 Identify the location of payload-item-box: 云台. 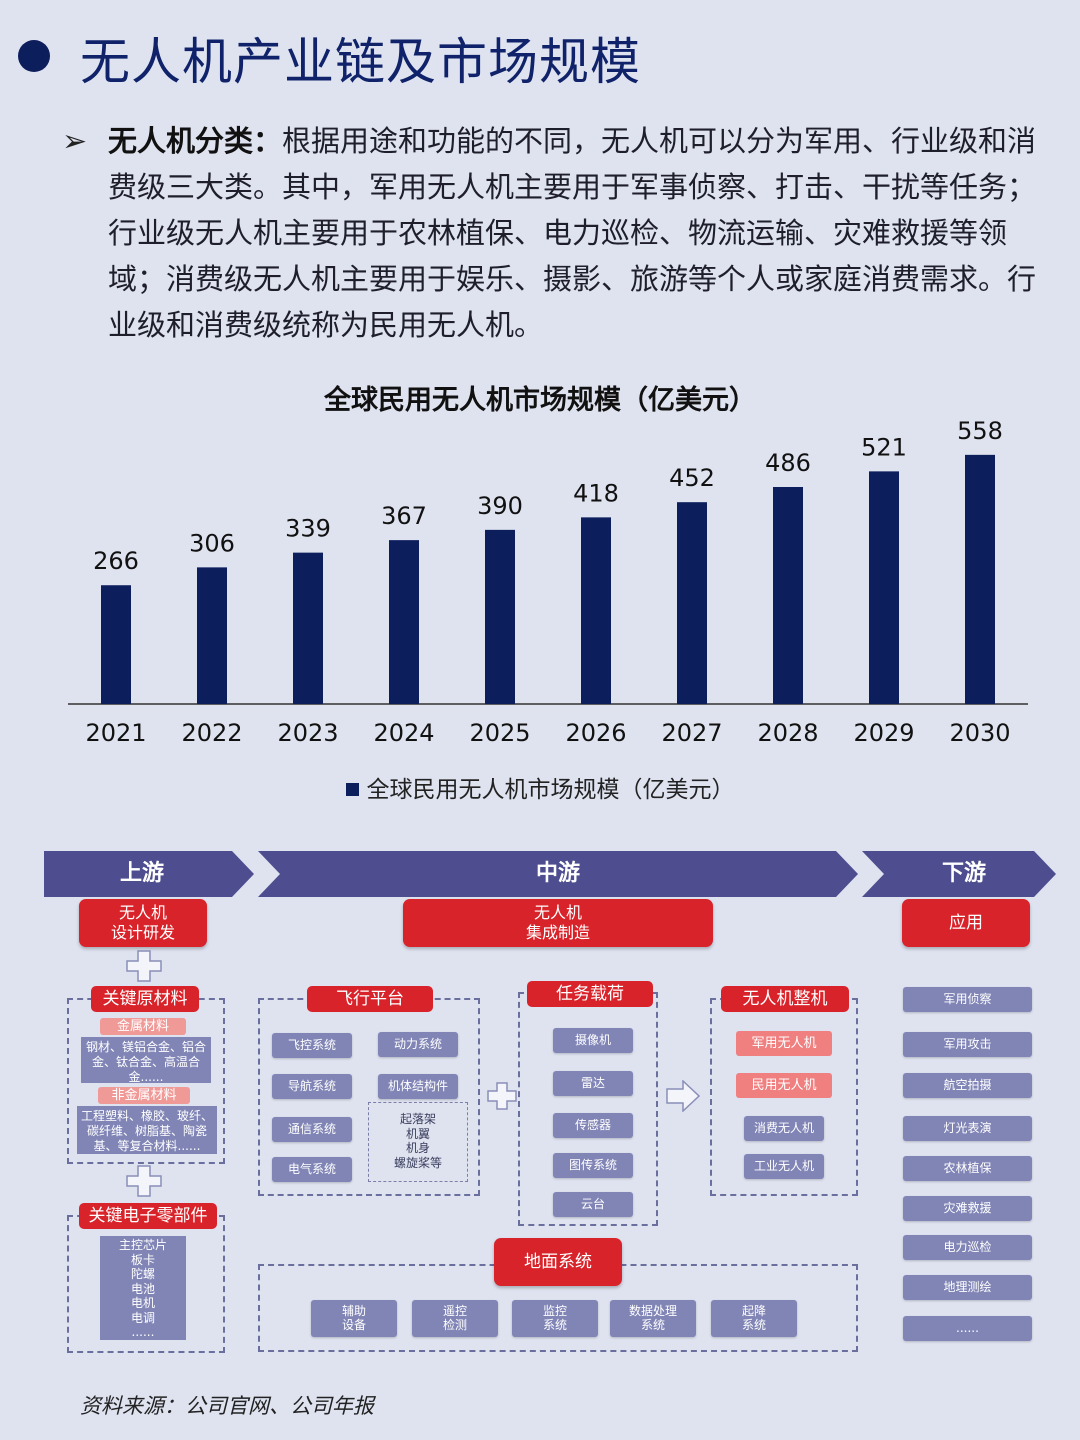
(593, 1204).